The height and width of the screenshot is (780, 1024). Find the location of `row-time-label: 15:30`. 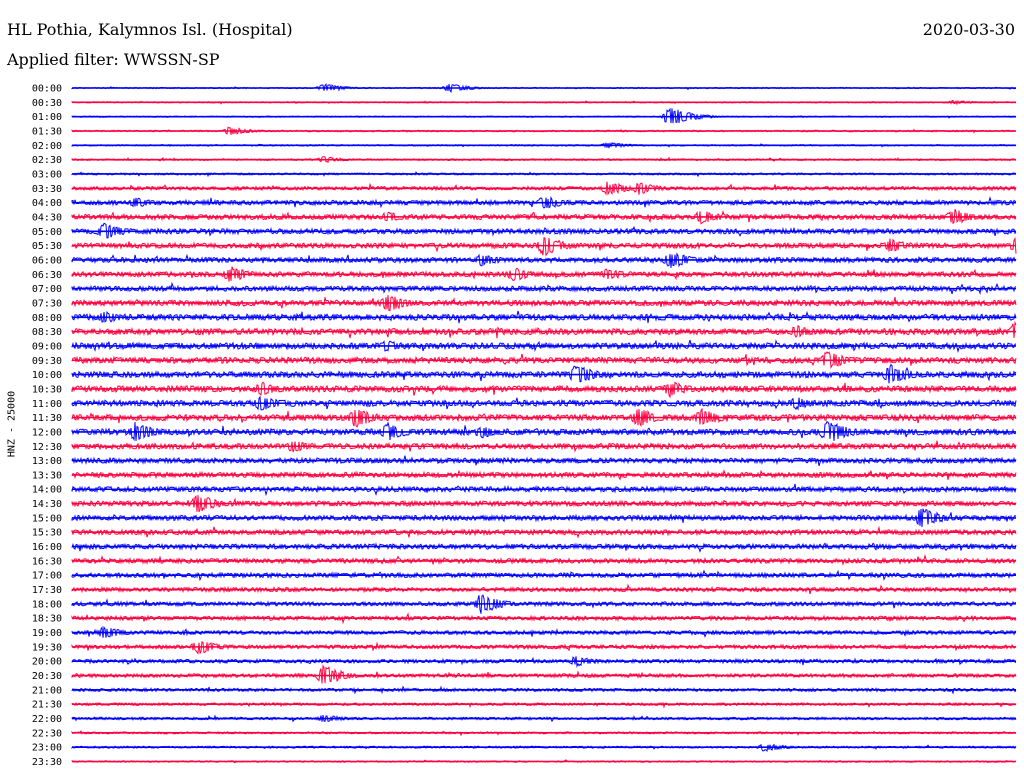

row-time-label: 15:30 is located at coordinates (47, 533).